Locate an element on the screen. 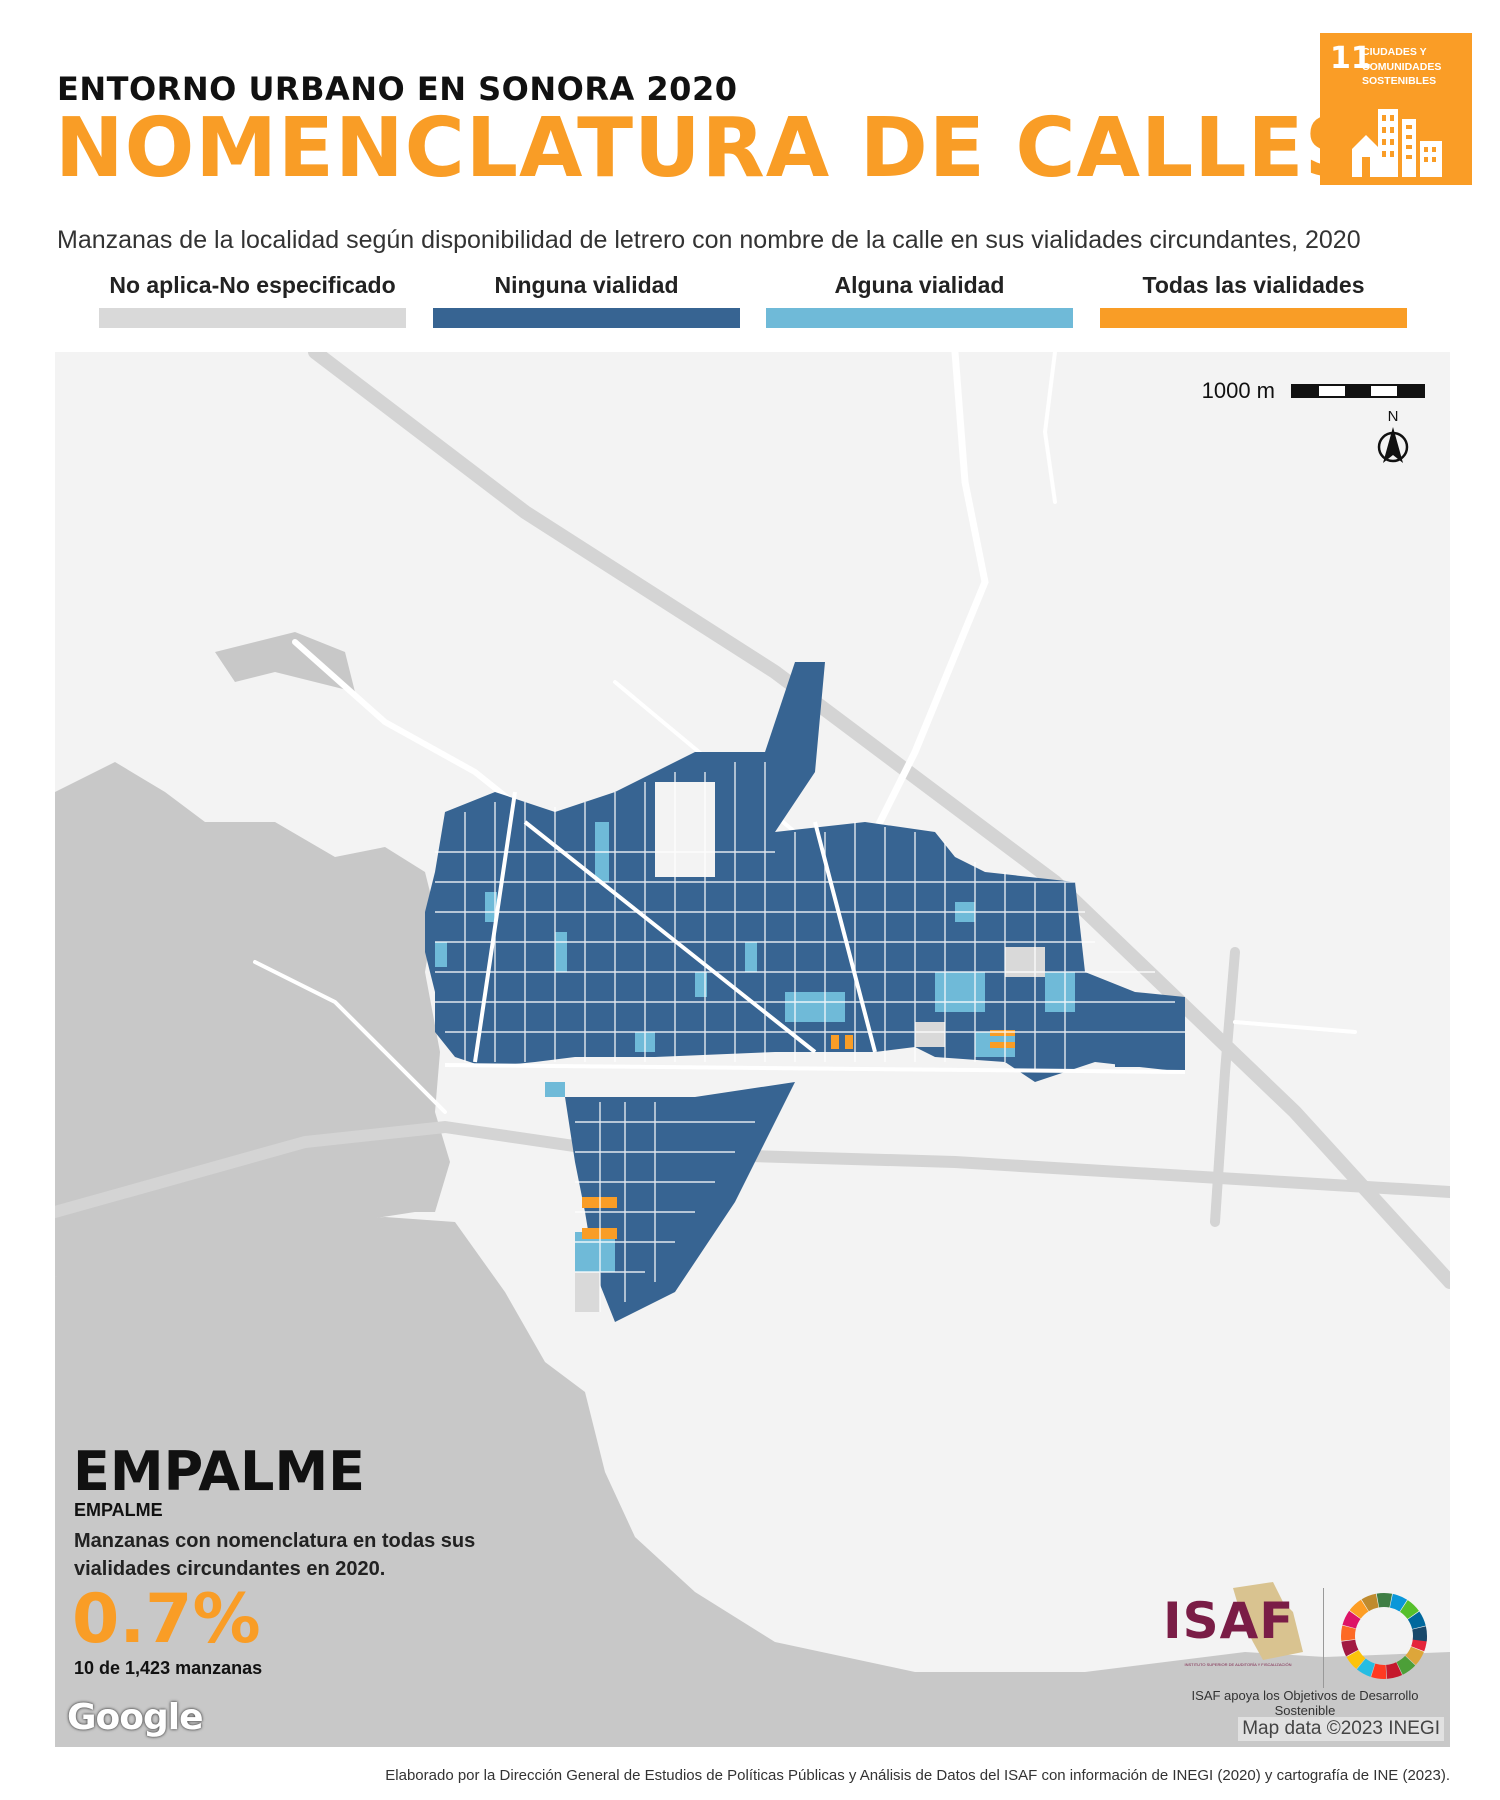  scale-label: 1000 m is located at coordinates (1238, 390).